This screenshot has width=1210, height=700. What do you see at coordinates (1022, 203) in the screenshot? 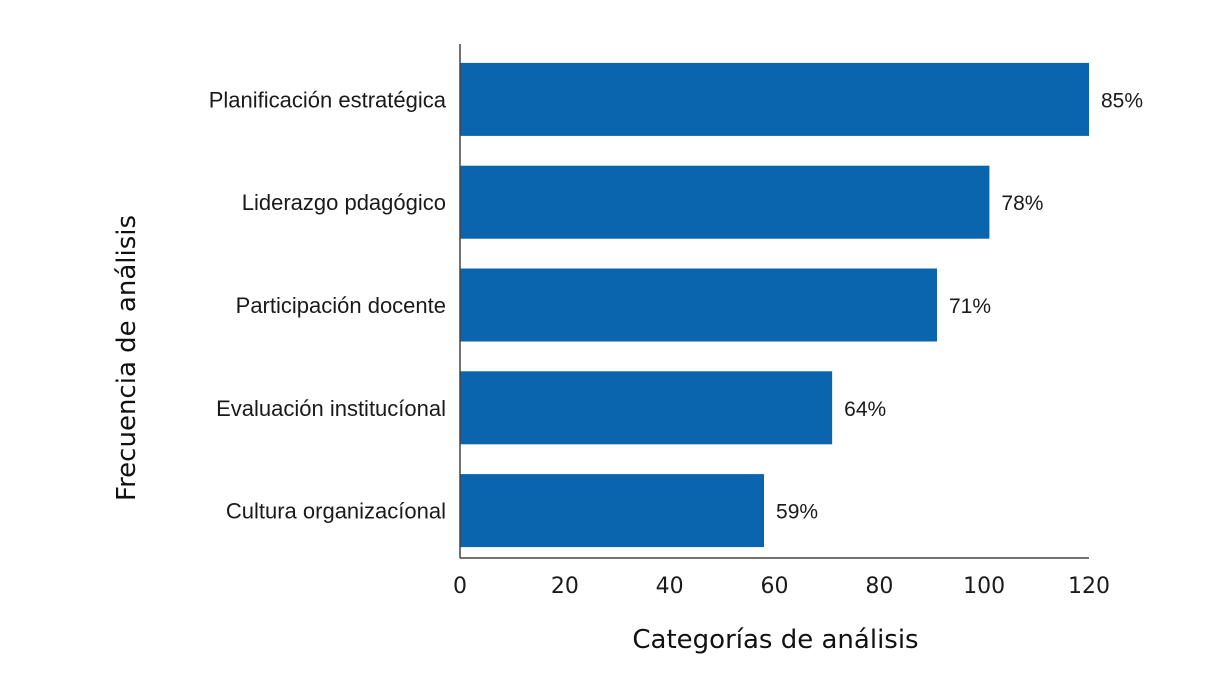
I see `data-label: 78%` at bounding box center [1022, 203].